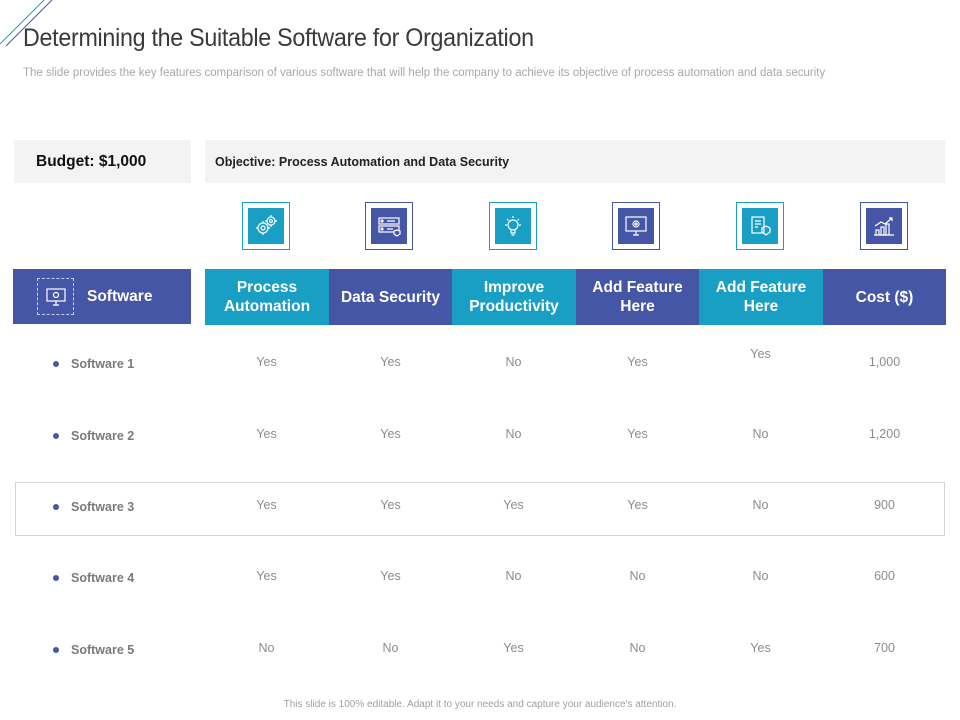 The image size is (960, 720). I want to click on table-cell: 700, so click(884, 648).